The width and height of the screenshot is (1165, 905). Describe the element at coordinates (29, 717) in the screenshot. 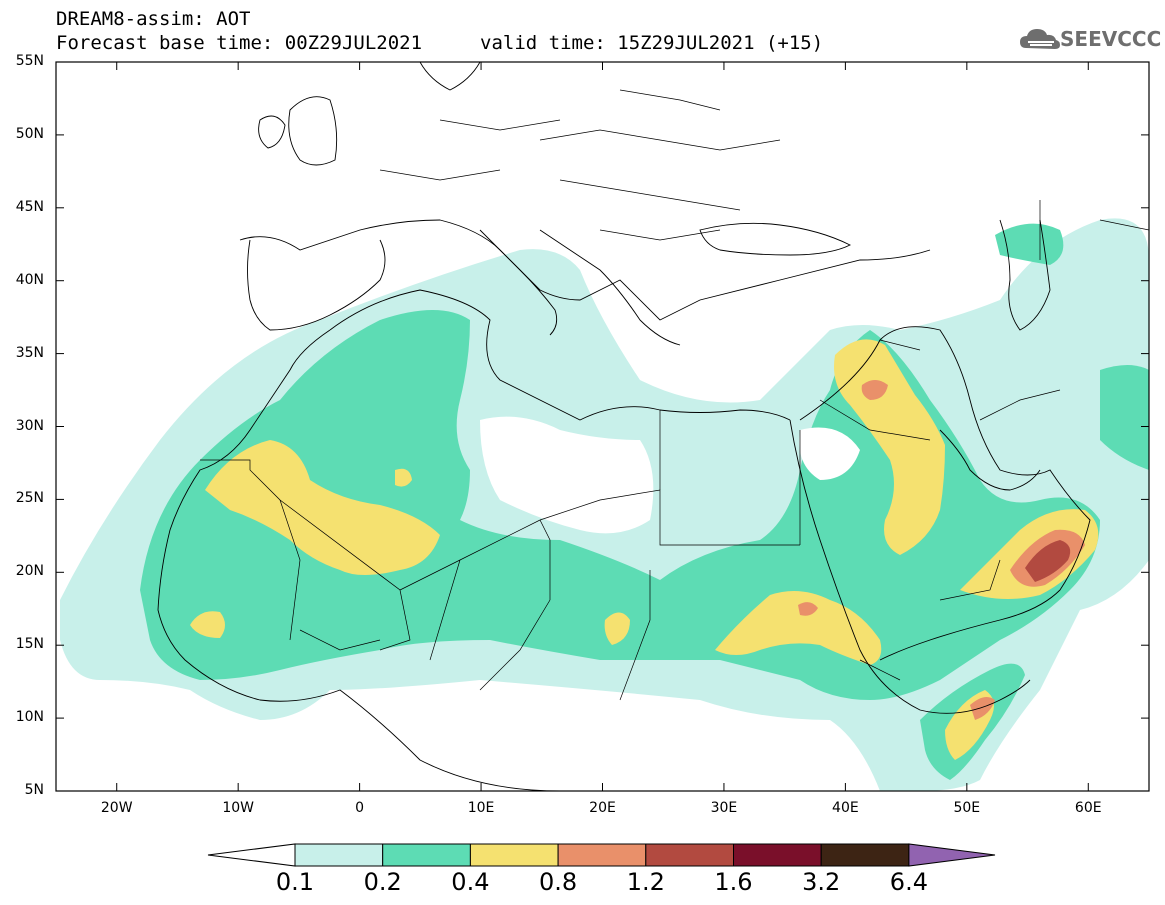

I see `lat-tick-label: 10N` at that location.